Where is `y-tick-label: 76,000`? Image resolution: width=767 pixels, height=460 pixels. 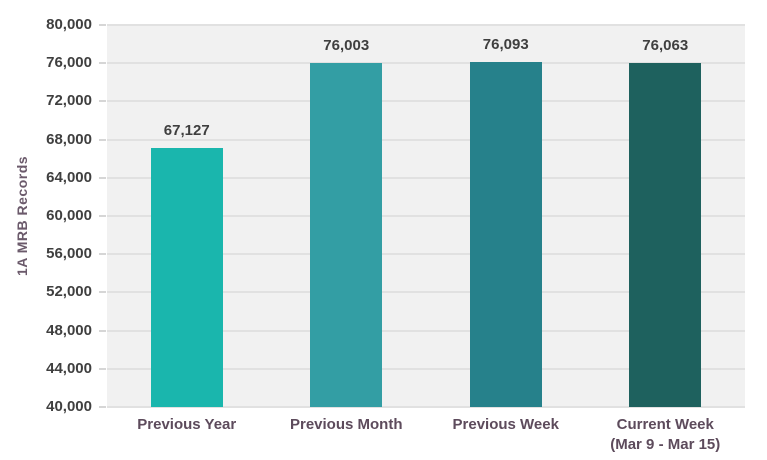
y-tick-label: 76,000 is located at coordinates (69, 63).